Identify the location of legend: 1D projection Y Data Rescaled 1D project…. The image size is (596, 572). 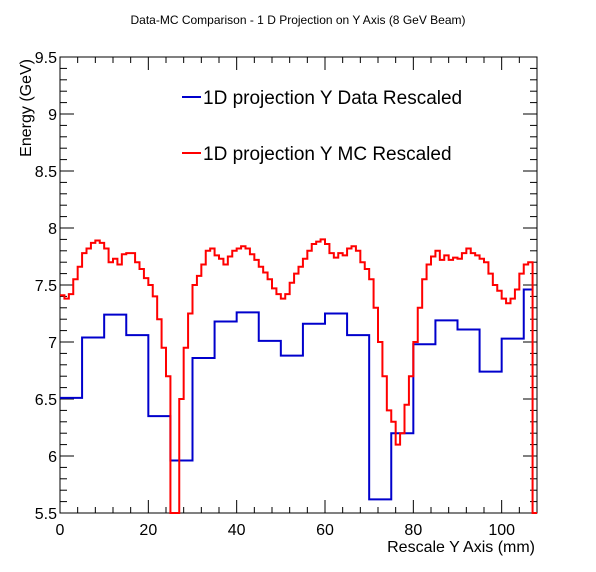
(322, 126).